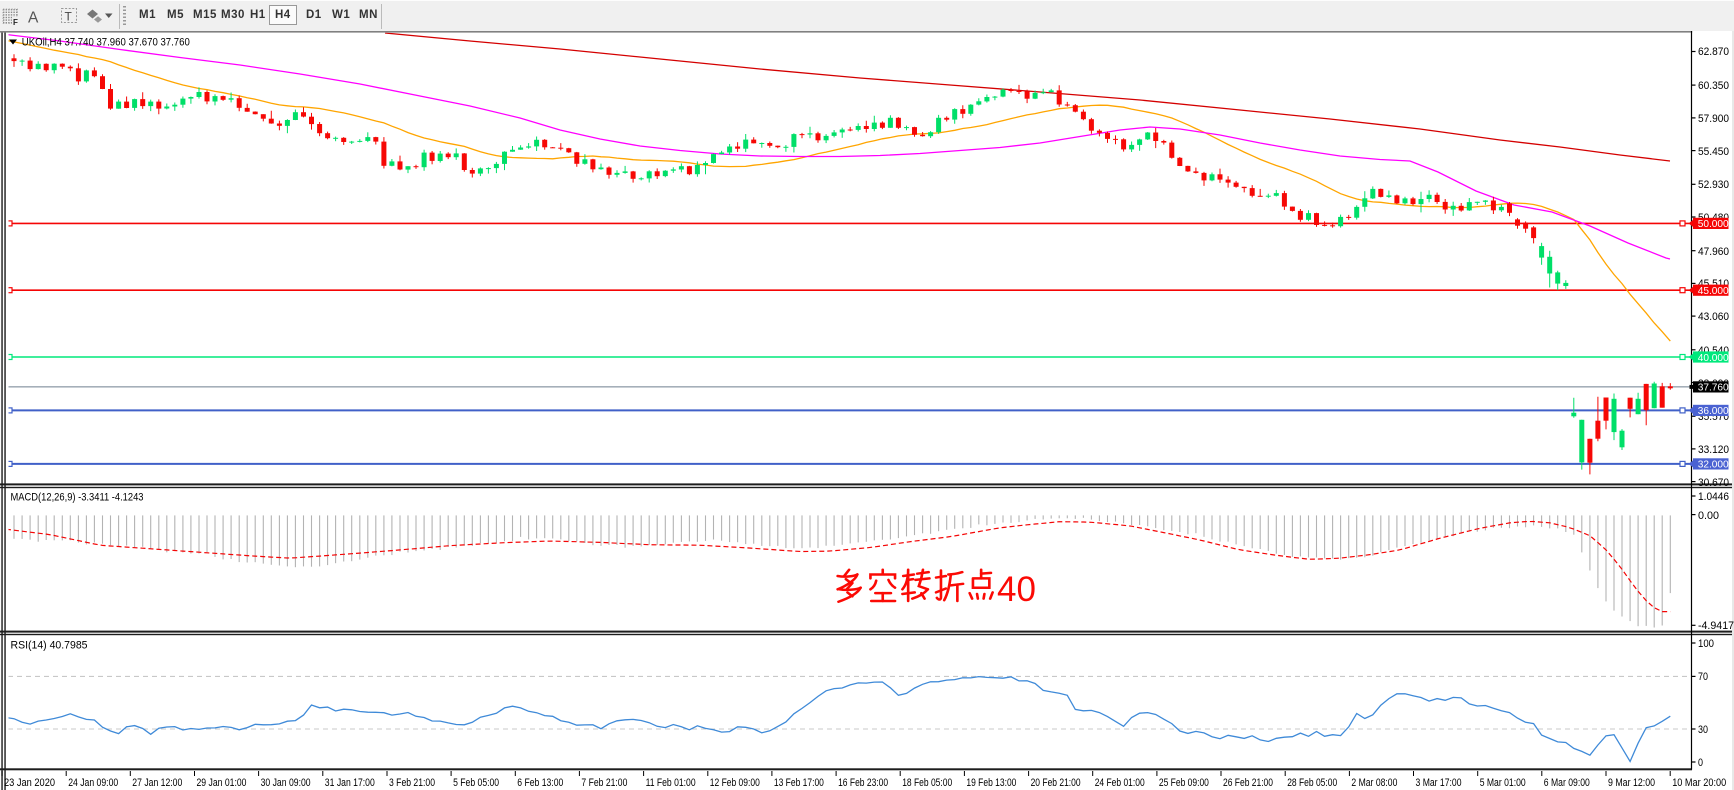 The height and width of the screenshot is (790, 1734). What do you see at coordinates (77, 498) in the screenshot?
I see `svg-text: MACD(12,26,9) -3.3411 -4.1243` at bounding box center [77, 498].